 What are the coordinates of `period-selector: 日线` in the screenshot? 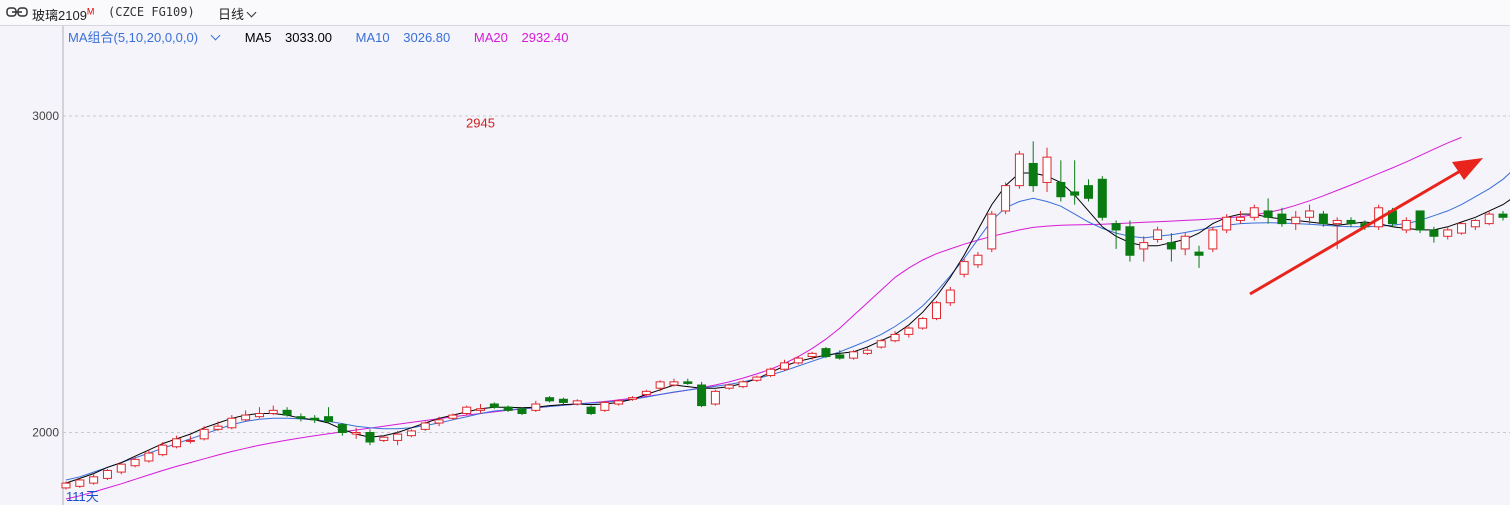 It's located at (237, 13).